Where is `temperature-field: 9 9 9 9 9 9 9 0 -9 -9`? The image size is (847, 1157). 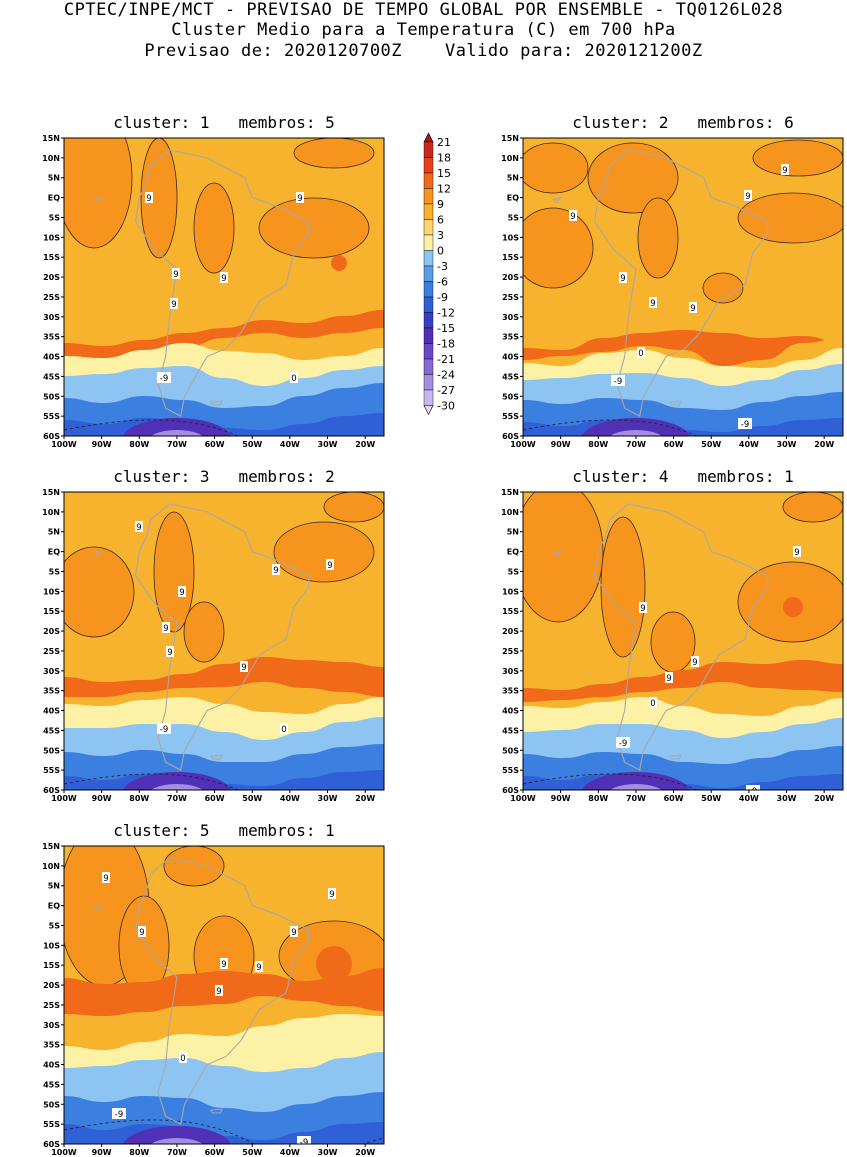 temperature-field: 9 9 9 9 9 9 9 0 -9 -9 is located at coordinates (224, 995).